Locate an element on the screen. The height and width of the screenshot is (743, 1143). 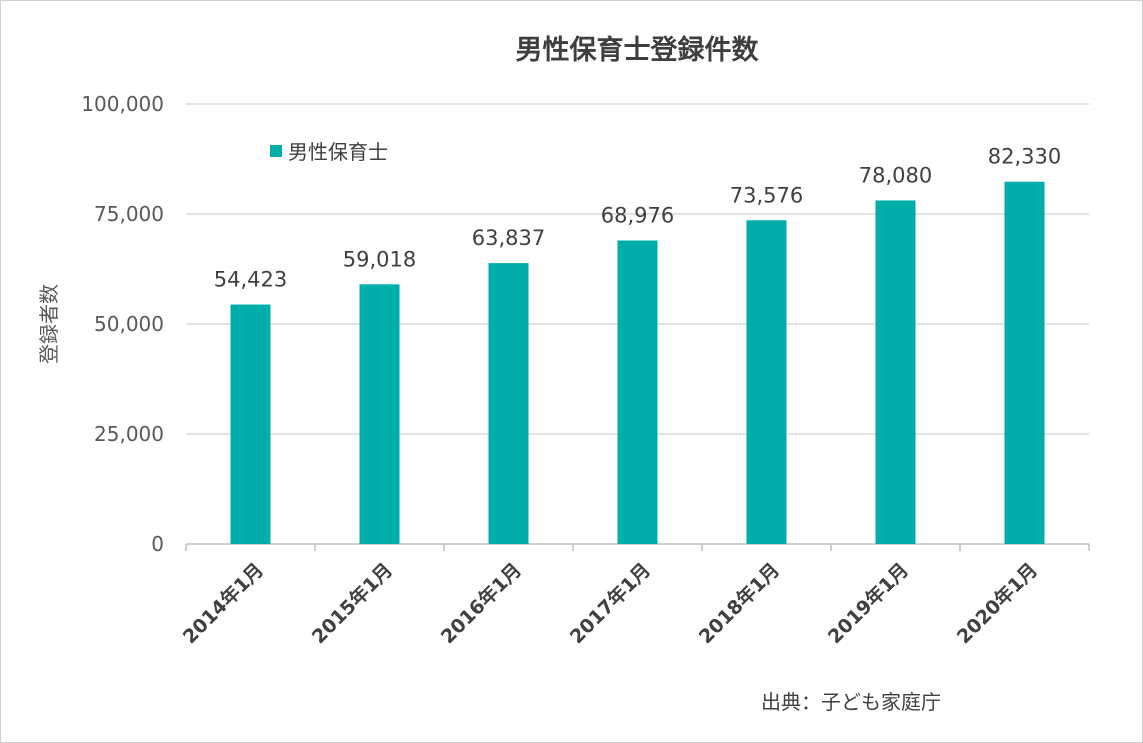
data-label: 54,423 is located at coordinates (250, 280).